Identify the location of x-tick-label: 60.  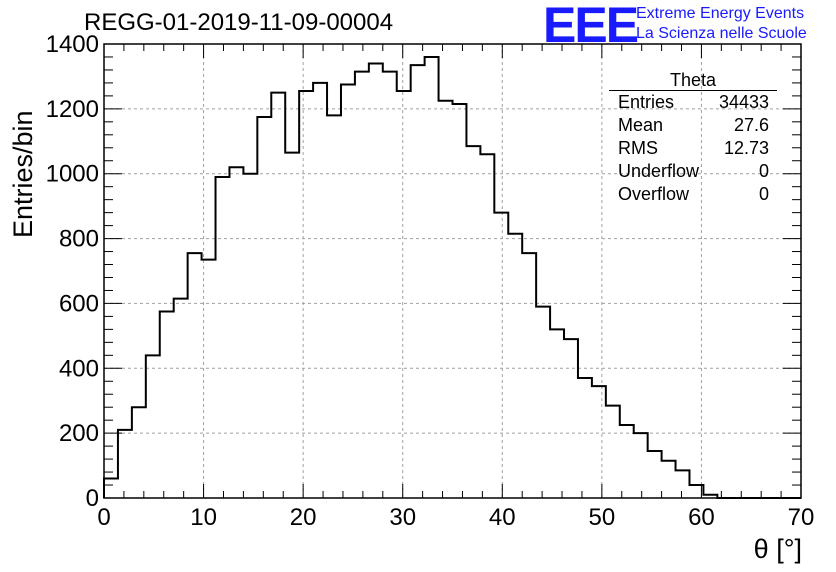
(701, 517).